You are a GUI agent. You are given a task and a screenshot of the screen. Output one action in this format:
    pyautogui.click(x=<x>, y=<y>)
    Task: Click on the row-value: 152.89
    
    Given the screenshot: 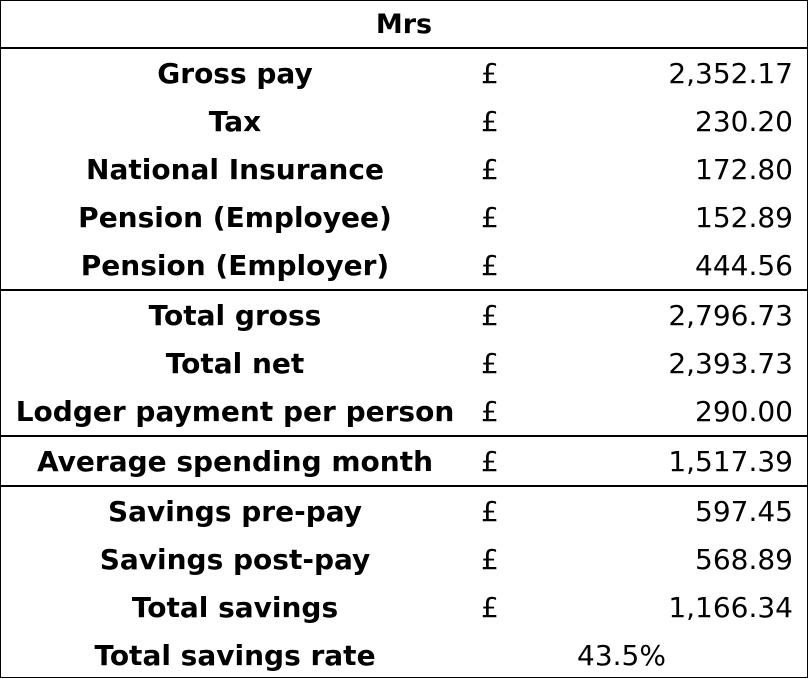 What is the action you would take?
    pyautogui.click(x=744, y=217)
    